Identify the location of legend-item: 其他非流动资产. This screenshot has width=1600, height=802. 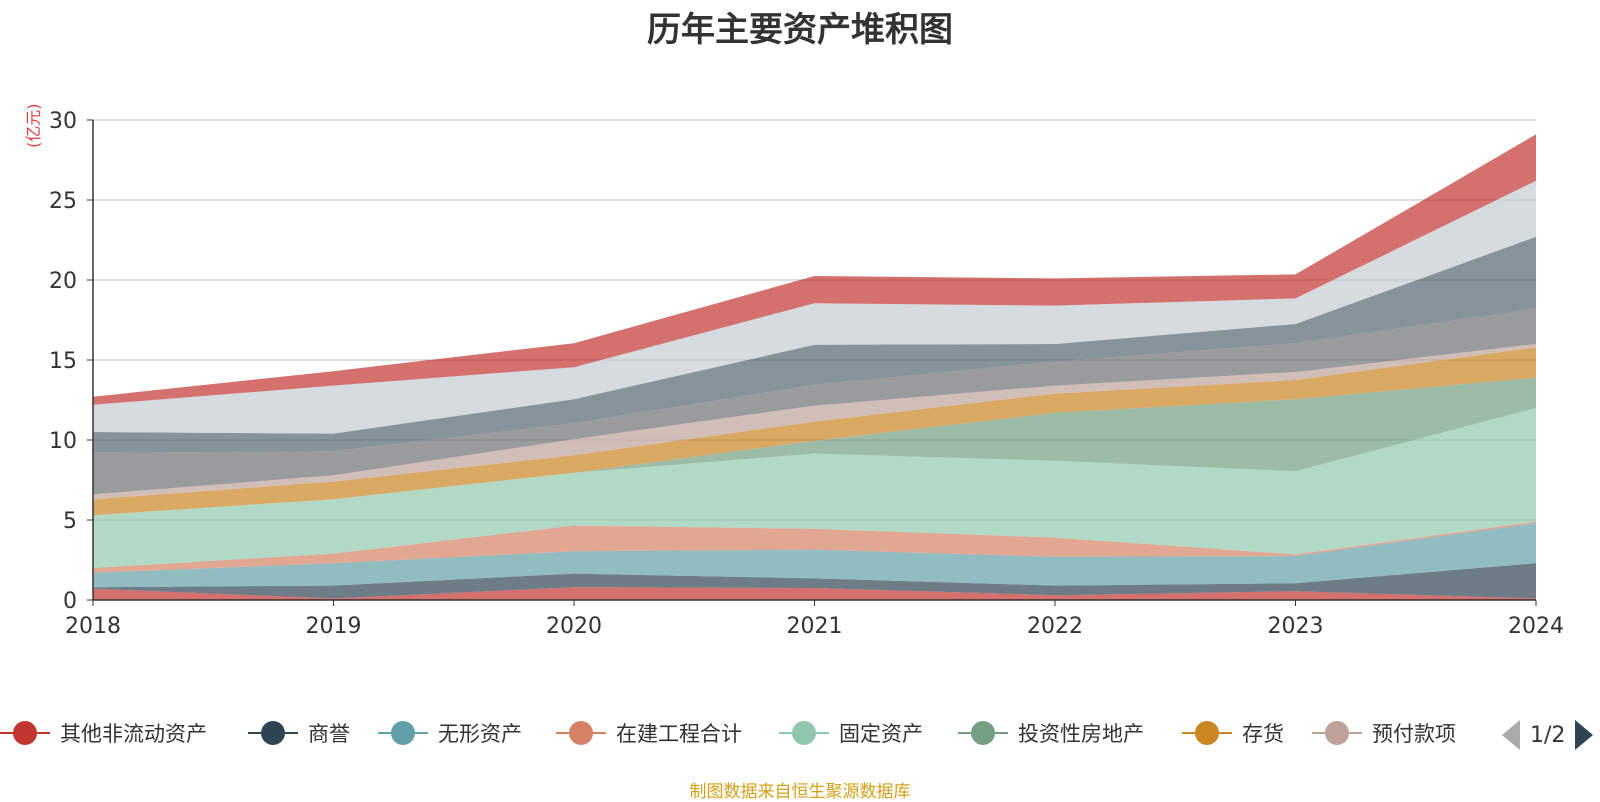
(103, 733).